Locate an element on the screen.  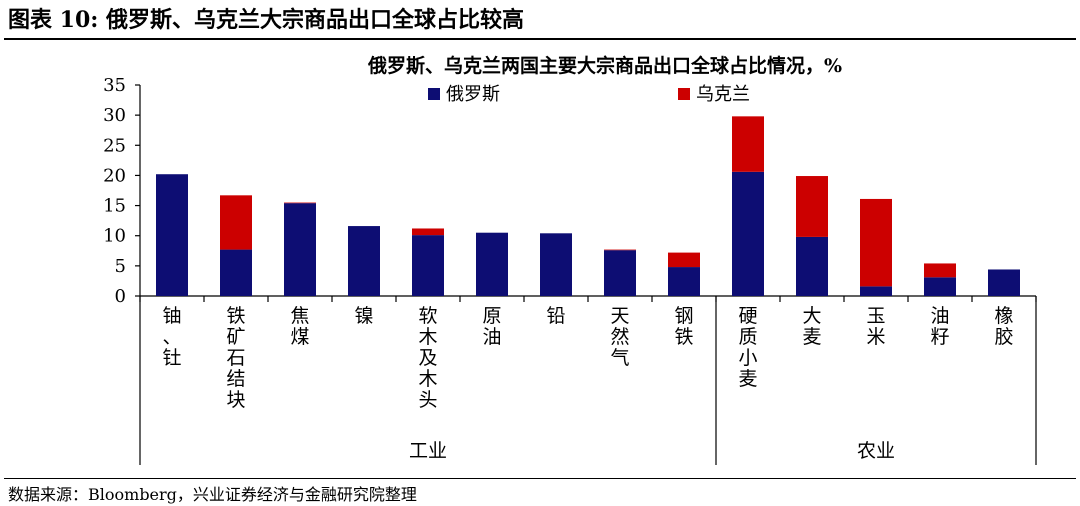
y-tick-label: 35 is located at coordinates (114, 85).